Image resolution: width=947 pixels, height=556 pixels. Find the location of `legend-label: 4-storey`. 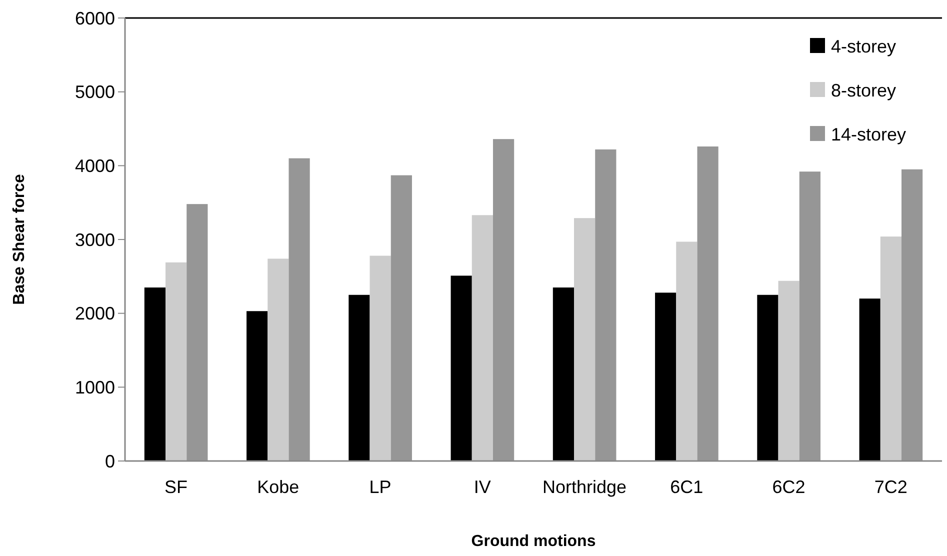

legend-label: 4-storey is located at coordinates (863, 46).